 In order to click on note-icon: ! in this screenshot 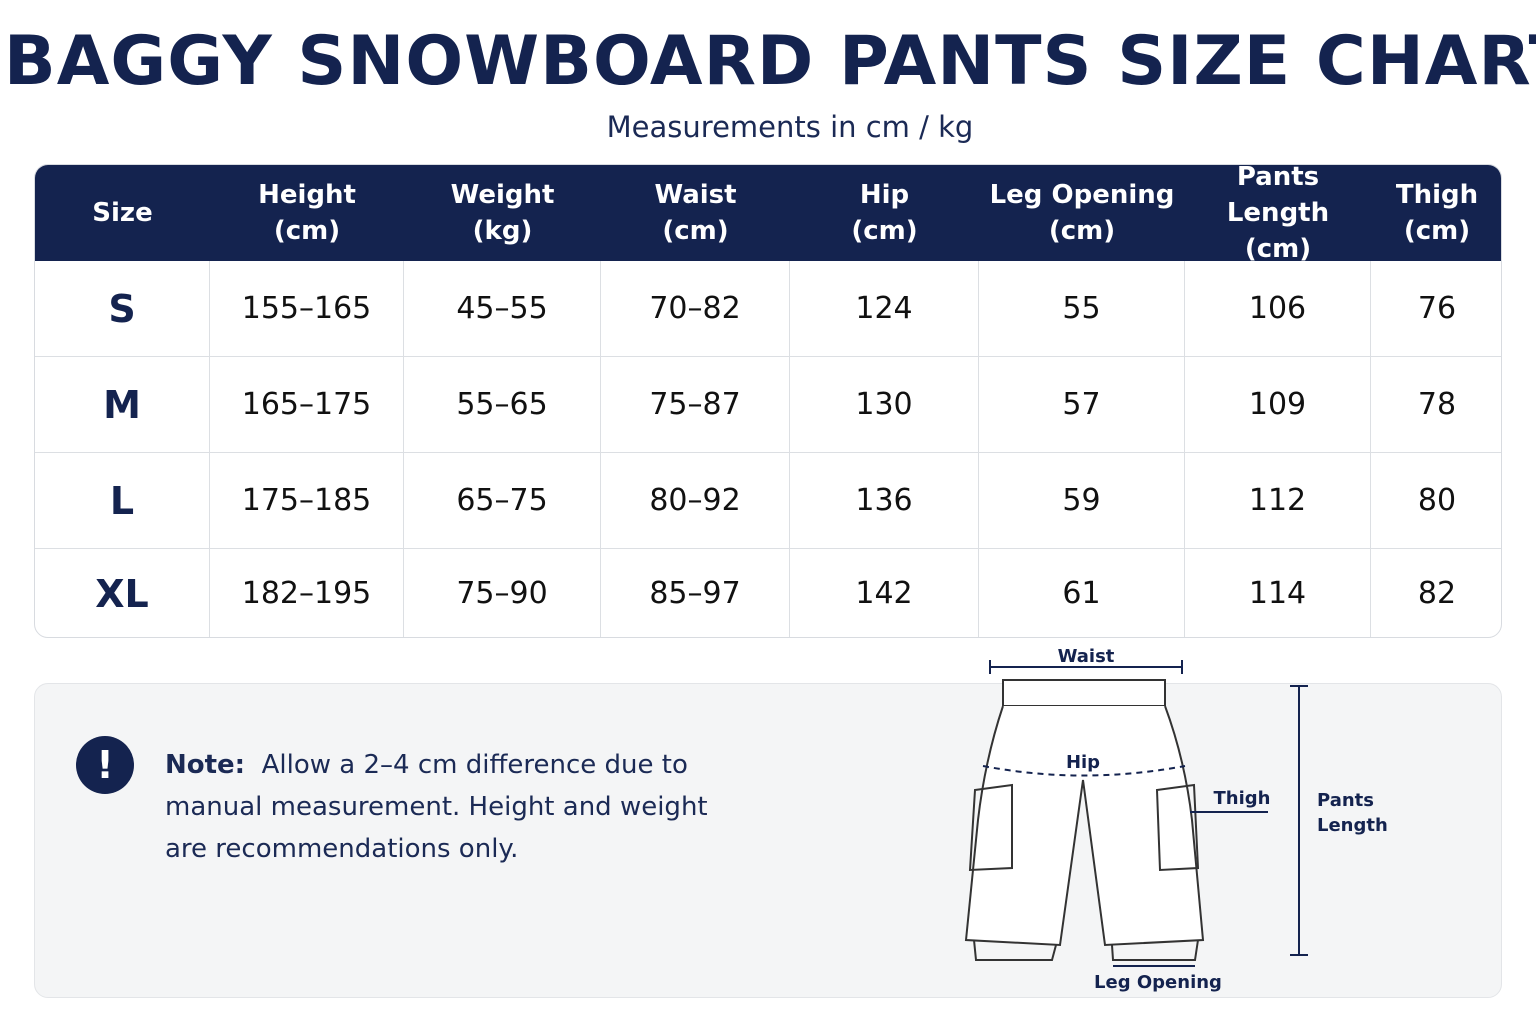, I will do `click(105, 765)`.